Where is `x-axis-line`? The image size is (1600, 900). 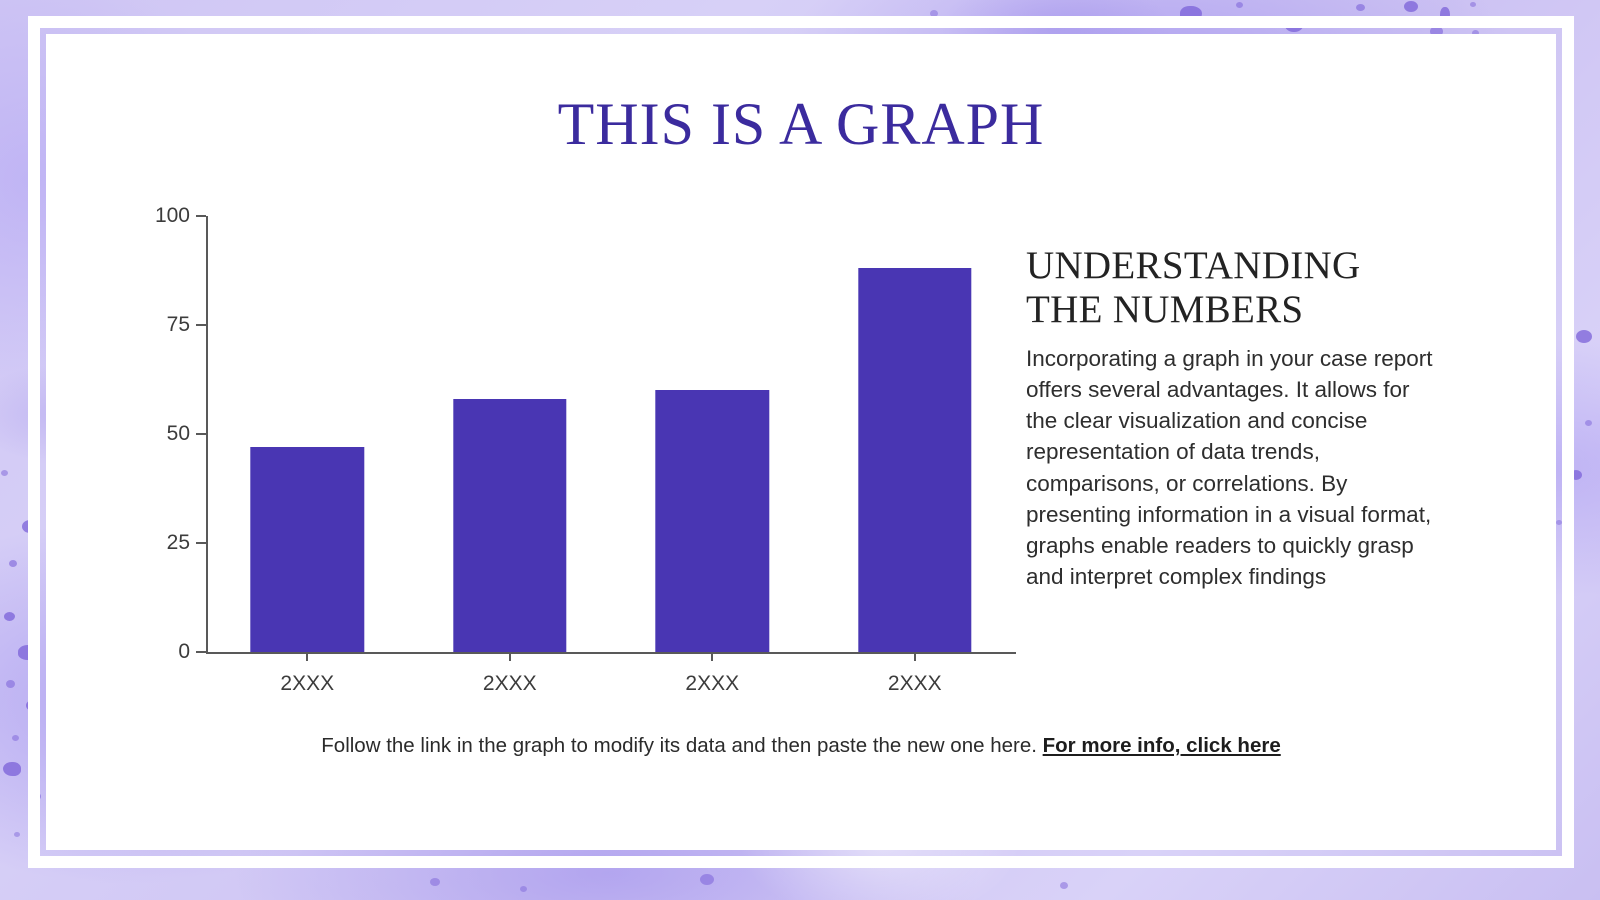 x-axis-line is located at coordinates (611, 653).